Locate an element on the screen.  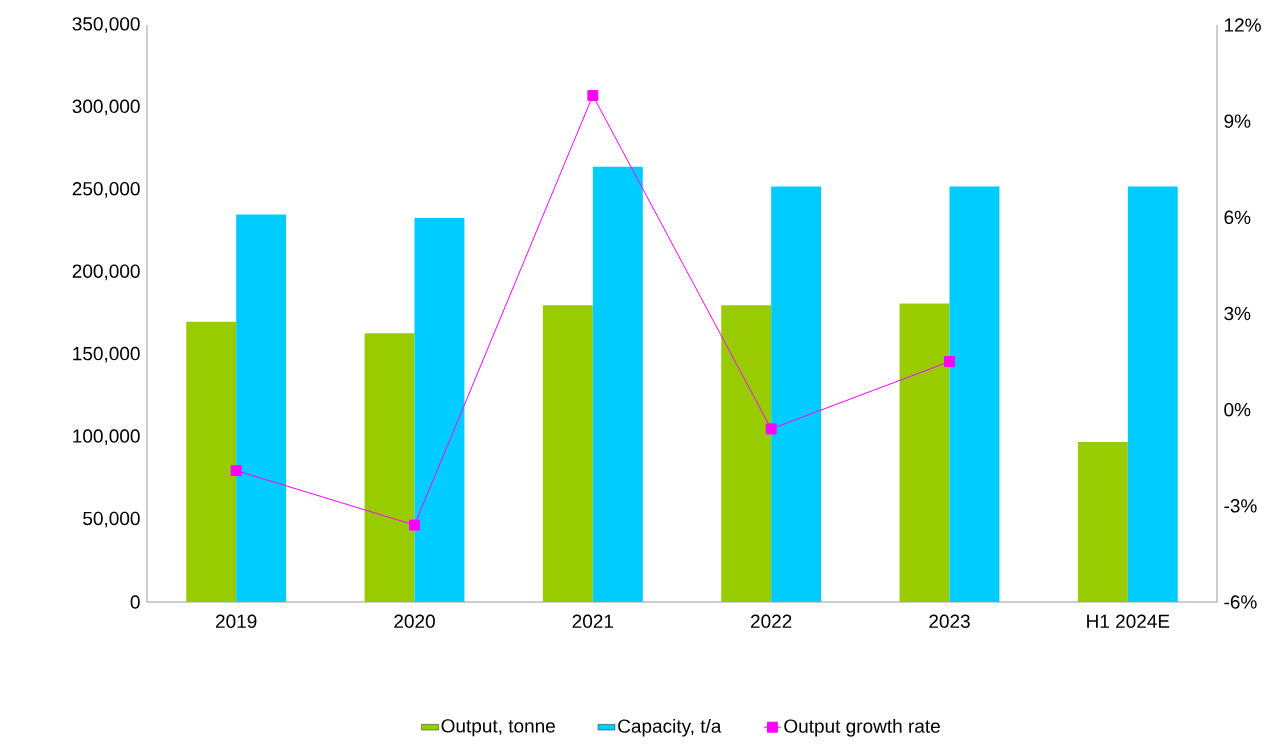
y-tick-label: 0 is located at coordinates (135, 602).